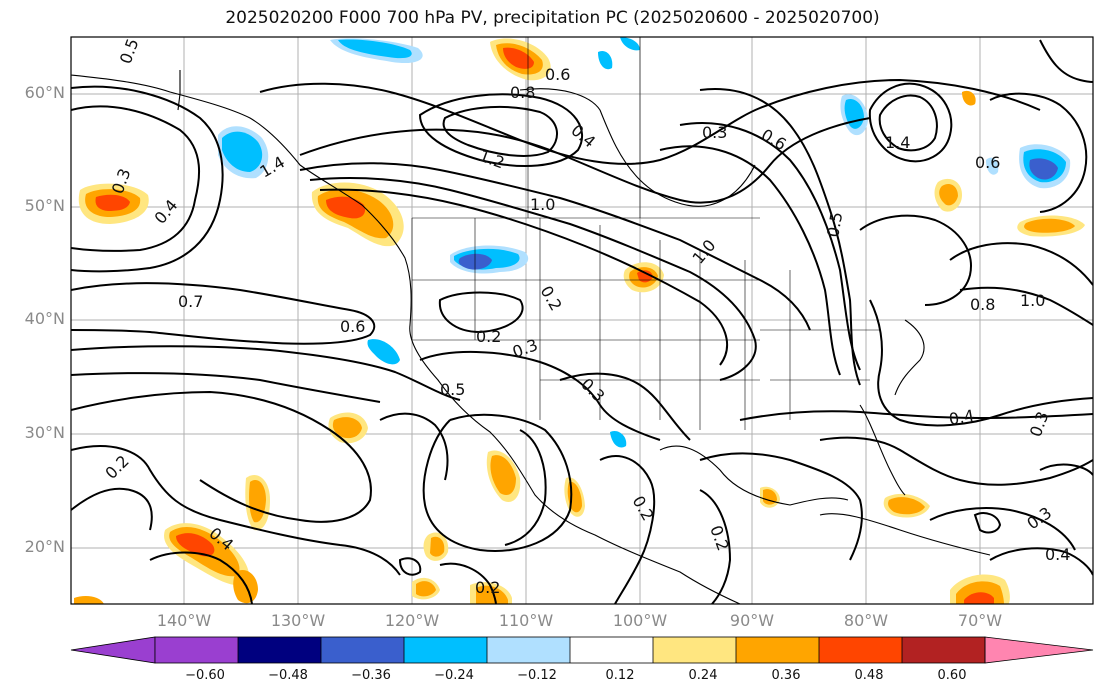 The height and width of the screenshot is (698, 1105). I want to click on longitude-label: 70°W, so click(980, 620).